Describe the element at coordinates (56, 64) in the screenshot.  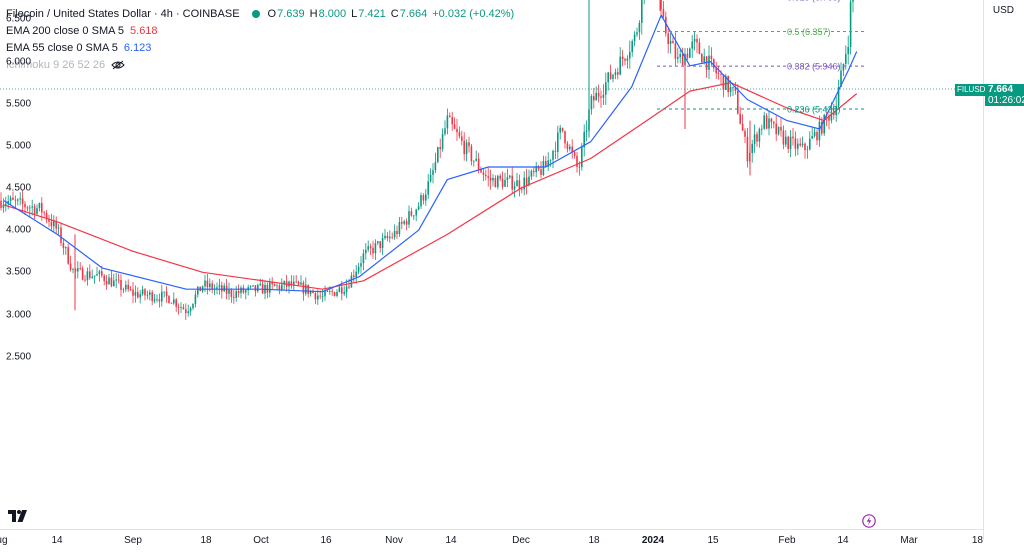
I see `ichimoku-name: Ichimoku 9 26 52 26` at that location.